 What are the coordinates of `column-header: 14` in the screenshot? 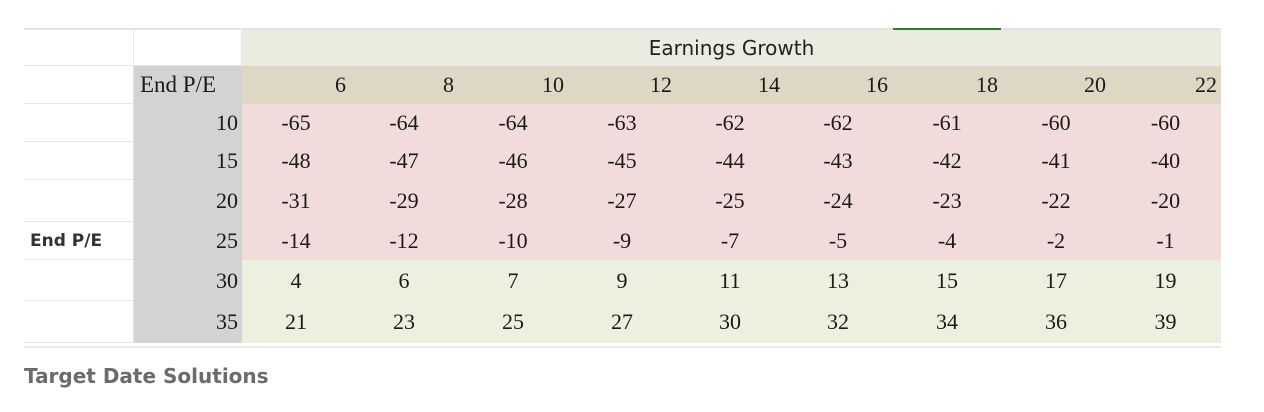 It's located at (730, 85).